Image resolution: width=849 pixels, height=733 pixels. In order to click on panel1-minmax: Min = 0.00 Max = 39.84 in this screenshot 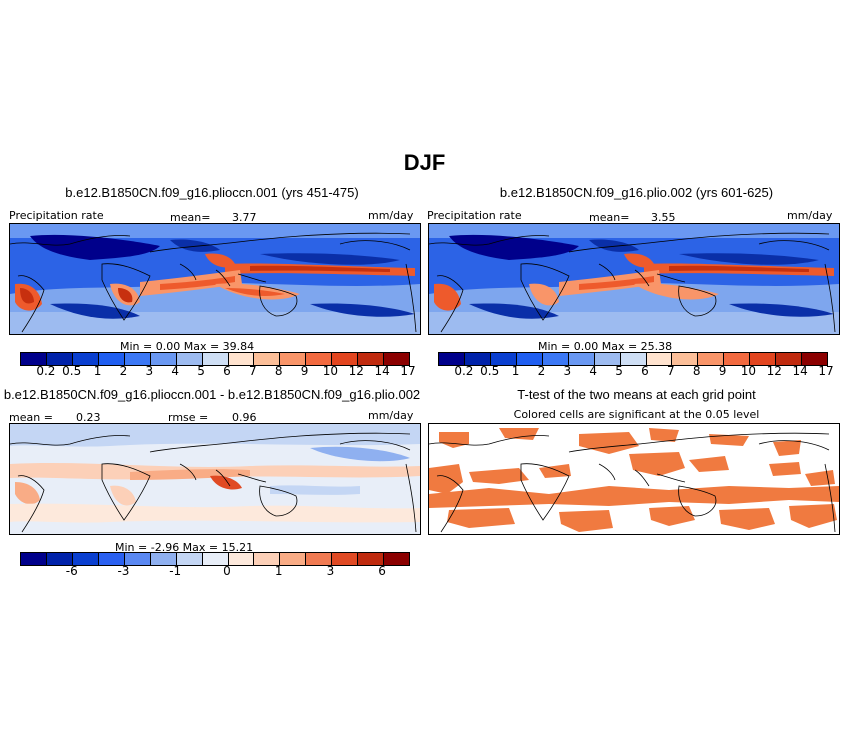, I will do `click(187, 346)`.